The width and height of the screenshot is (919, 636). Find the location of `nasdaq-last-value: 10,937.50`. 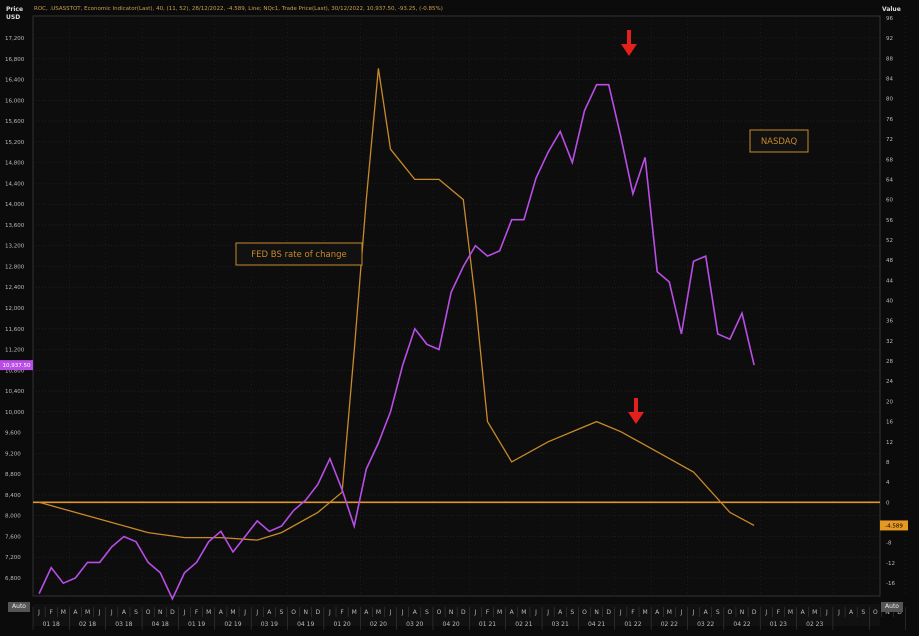

nasdaq-last-value: 10,937.50 is located at coordinates (17, 366).